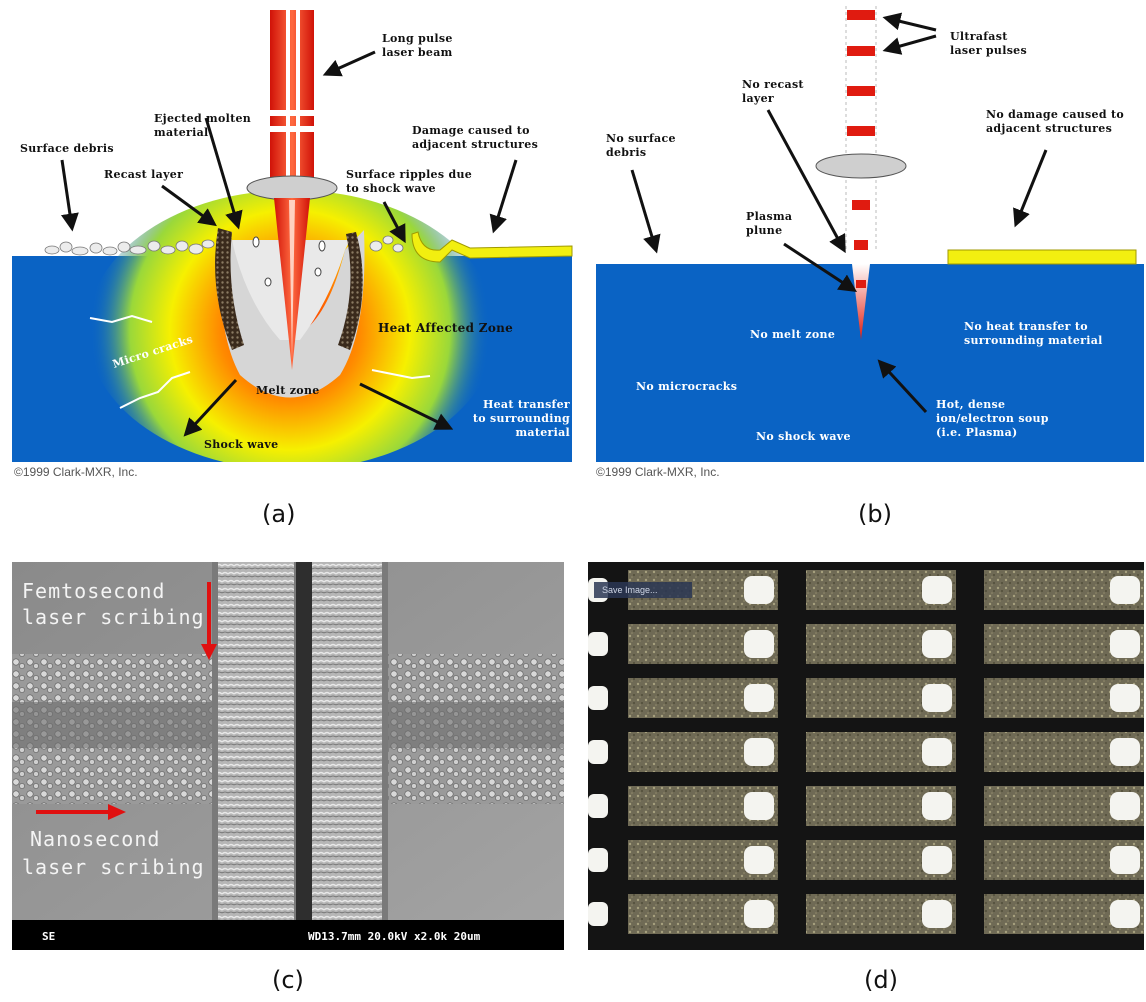 The height and width of the screenshot is (1002, 1146). What do you see at coordinates (773, 84) in the screenshot?
I see `label-no-recast: No recast` at bounding box center [773, 84].